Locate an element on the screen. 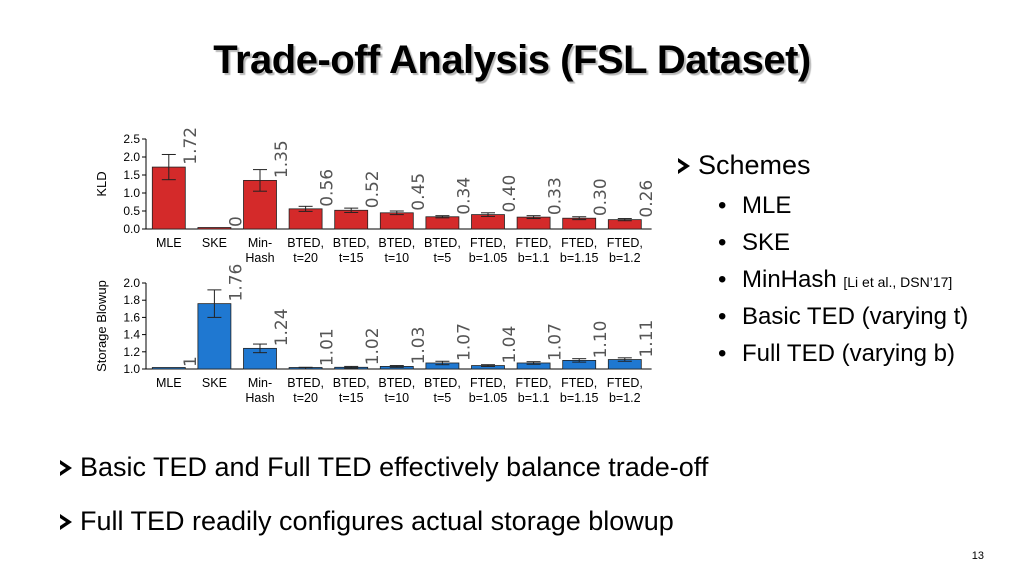 The image size is (1024, 576). category-label: t=5 is located at coordinates (443, 398).